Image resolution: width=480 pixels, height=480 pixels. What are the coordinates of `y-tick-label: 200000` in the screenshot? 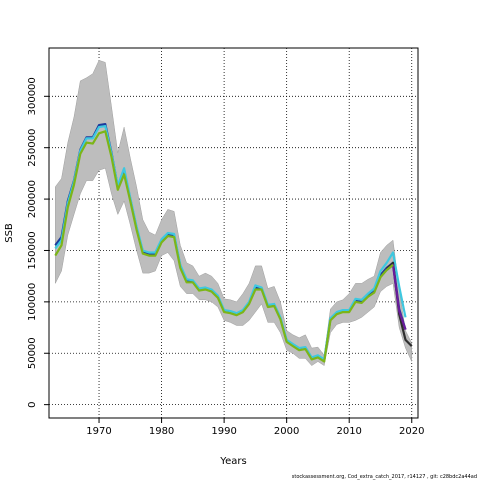 It's located at (32, 199).